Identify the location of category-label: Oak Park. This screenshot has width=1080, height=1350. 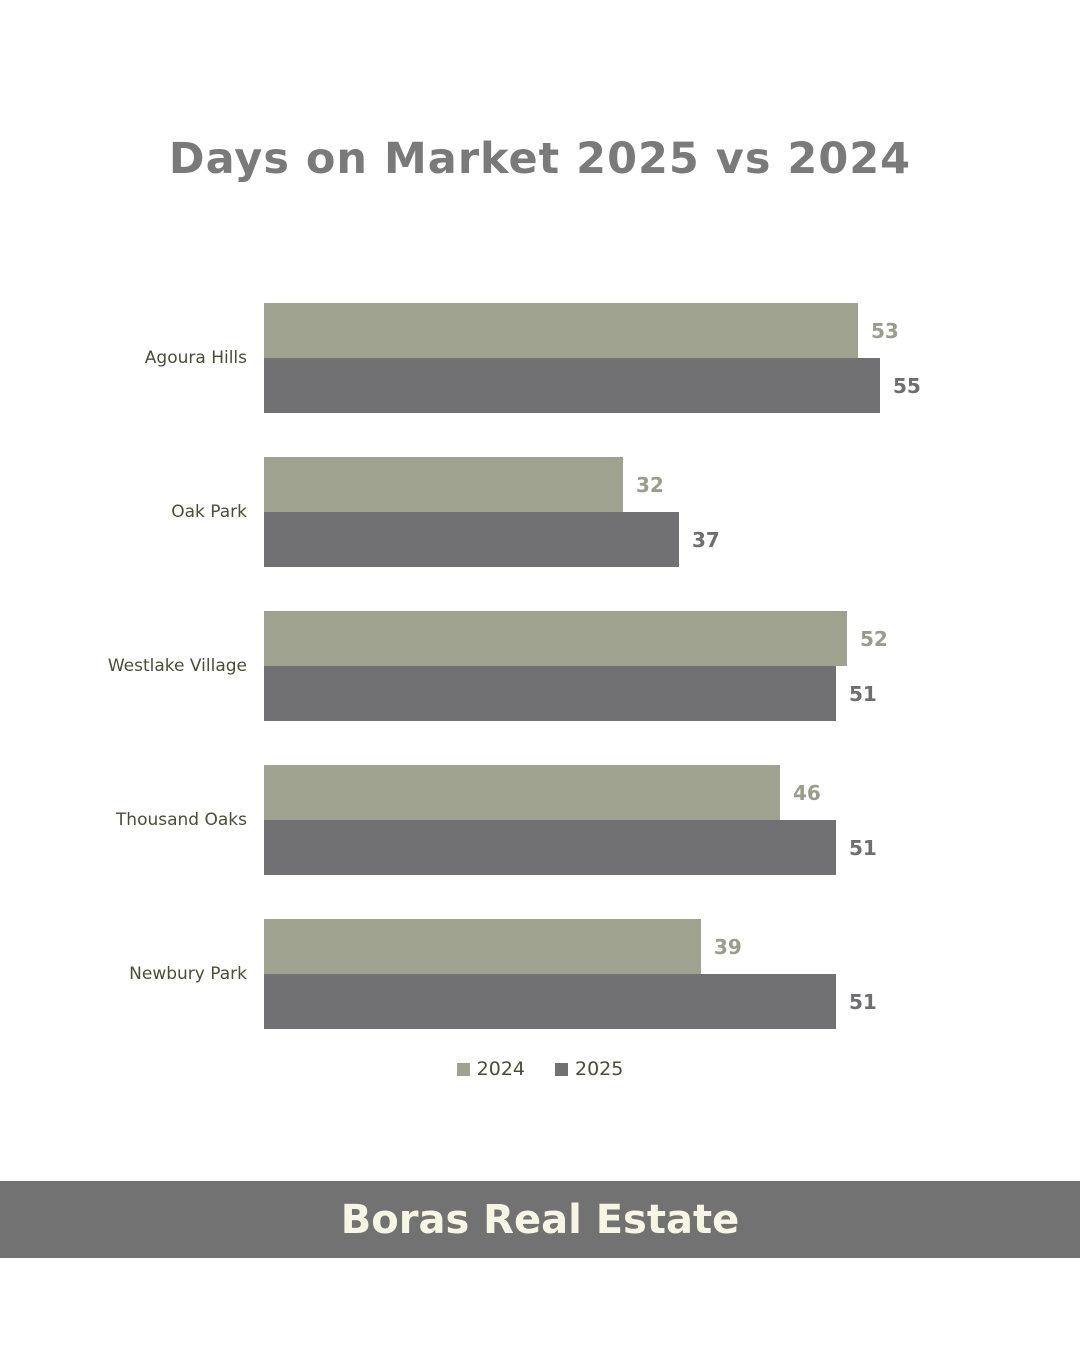
(209, 512).